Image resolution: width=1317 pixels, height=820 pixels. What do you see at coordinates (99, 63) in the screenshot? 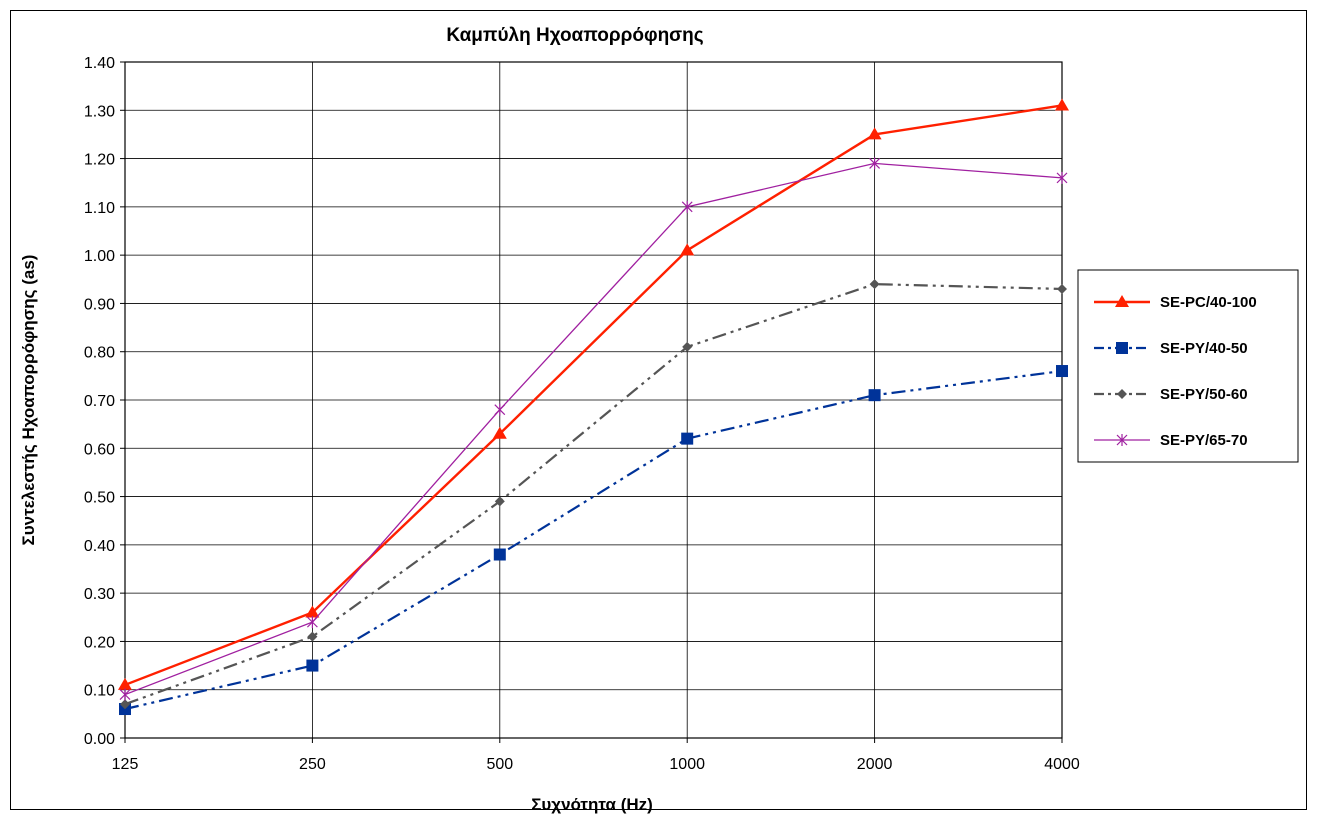
I see `y-tick-label: 1.40` at bounding box center [99, 63].